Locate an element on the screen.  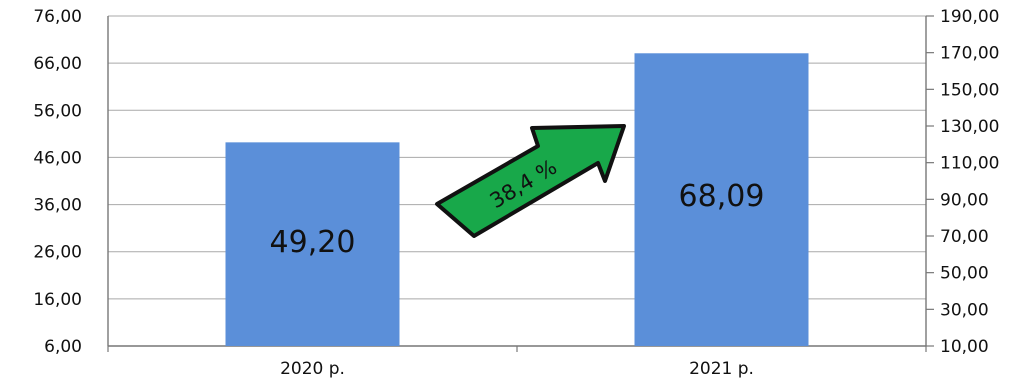
growth-arrow is located at coordinates (530, 181).